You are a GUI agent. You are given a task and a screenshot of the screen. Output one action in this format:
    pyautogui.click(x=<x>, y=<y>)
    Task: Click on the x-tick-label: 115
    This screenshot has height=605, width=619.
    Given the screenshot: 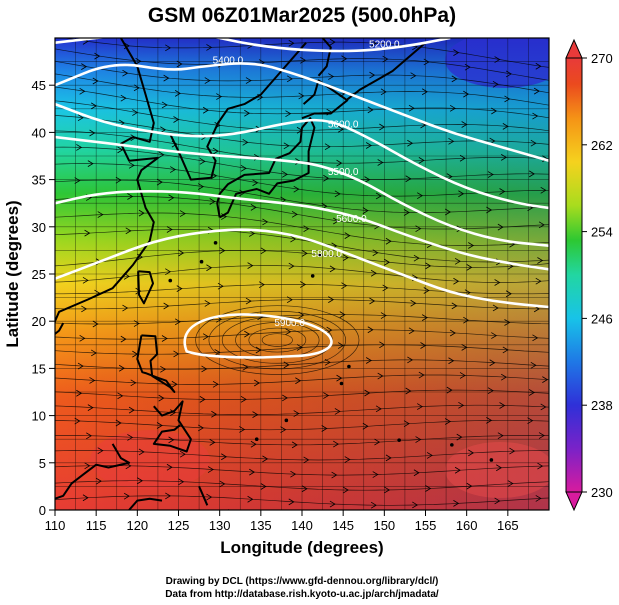 What is the action you would take?
    pyautogui.click(x=96, y=525)
    